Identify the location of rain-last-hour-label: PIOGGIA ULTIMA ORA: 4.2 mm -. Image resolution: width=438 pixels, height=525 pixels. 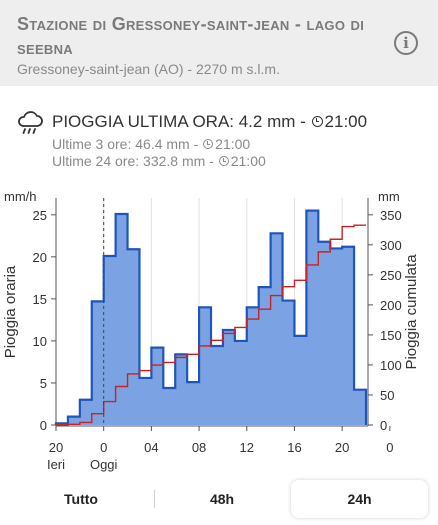
(179, 121).